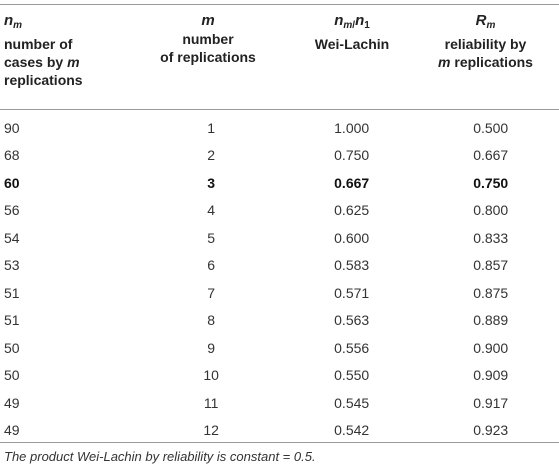 Image resolution: width=559 pixels, height=471 pixels. Describe the element at coordinates (491, 237) in the screenshot. I see `cell-reliability: 0.833` at that location.